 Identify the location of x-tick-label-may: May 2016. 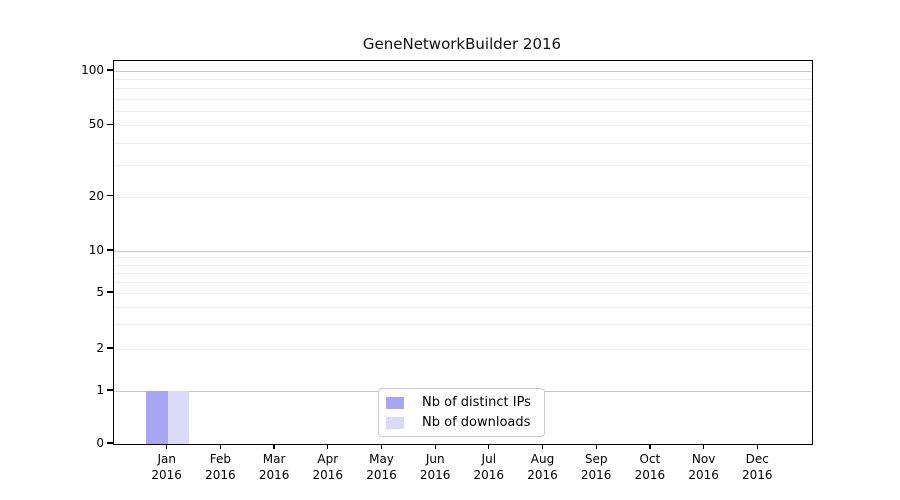
(382, 467).